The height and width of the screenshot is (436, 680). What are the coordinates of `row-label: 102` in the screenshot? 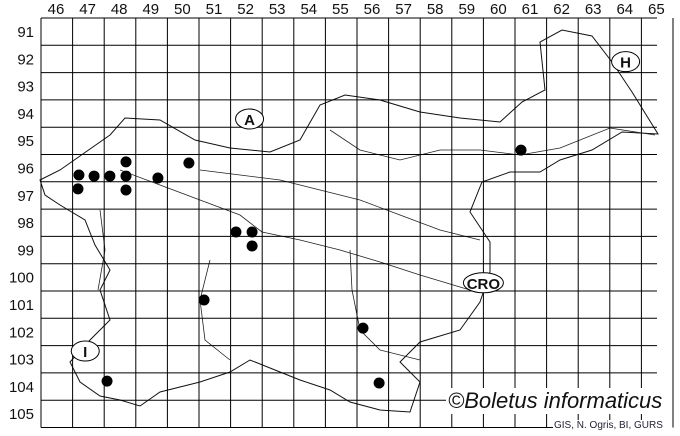 It's located at (21, 332).